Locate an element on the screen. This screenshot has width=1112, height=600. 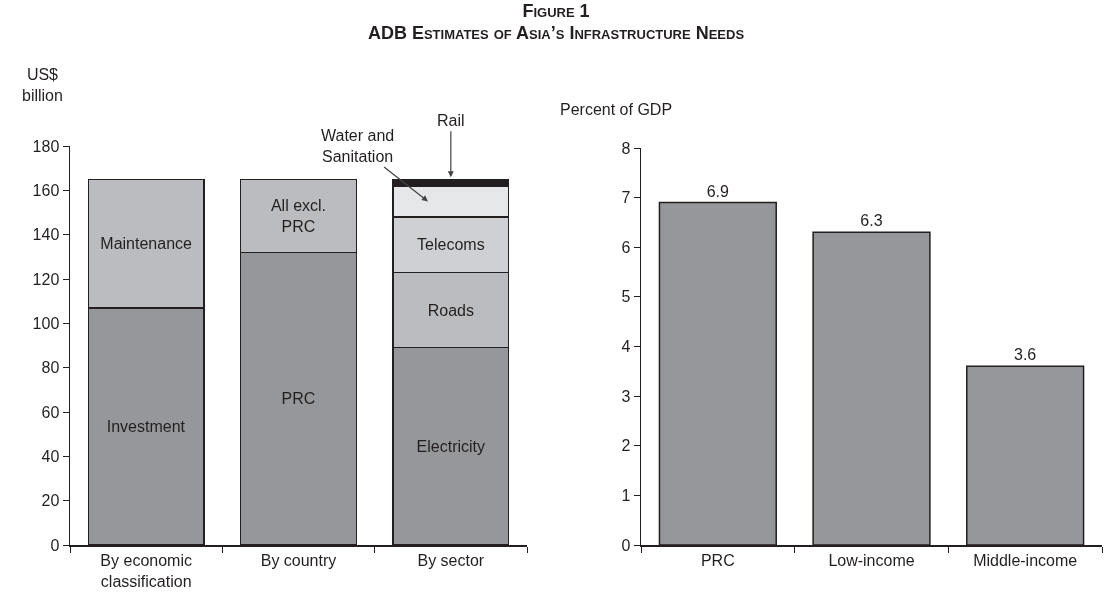
chart-subtitle: ADB Estimates of Asia’s Infrastructure Needs is located at coordinates (556, 33).